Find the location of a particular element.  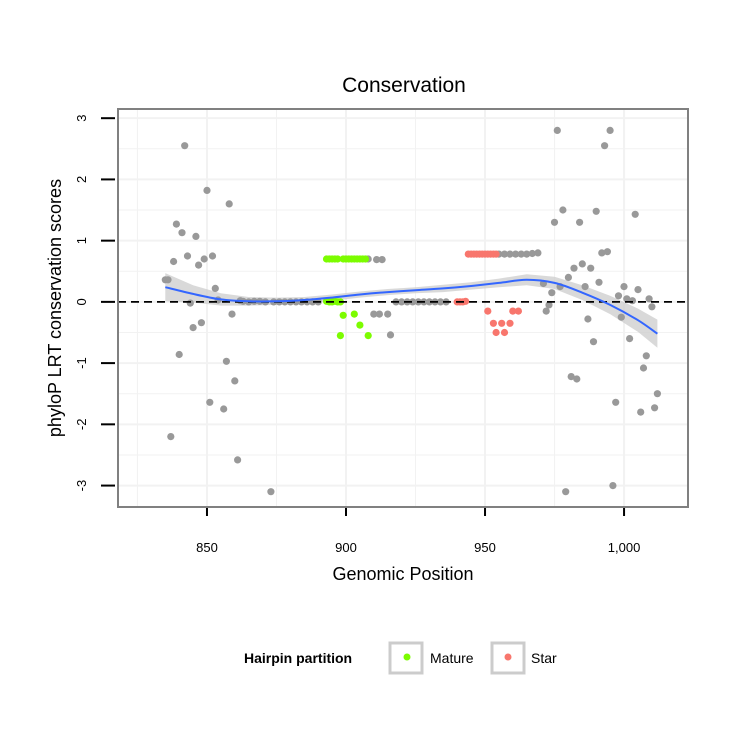

smooth-trend-curve is located at coordinates (411, 306).